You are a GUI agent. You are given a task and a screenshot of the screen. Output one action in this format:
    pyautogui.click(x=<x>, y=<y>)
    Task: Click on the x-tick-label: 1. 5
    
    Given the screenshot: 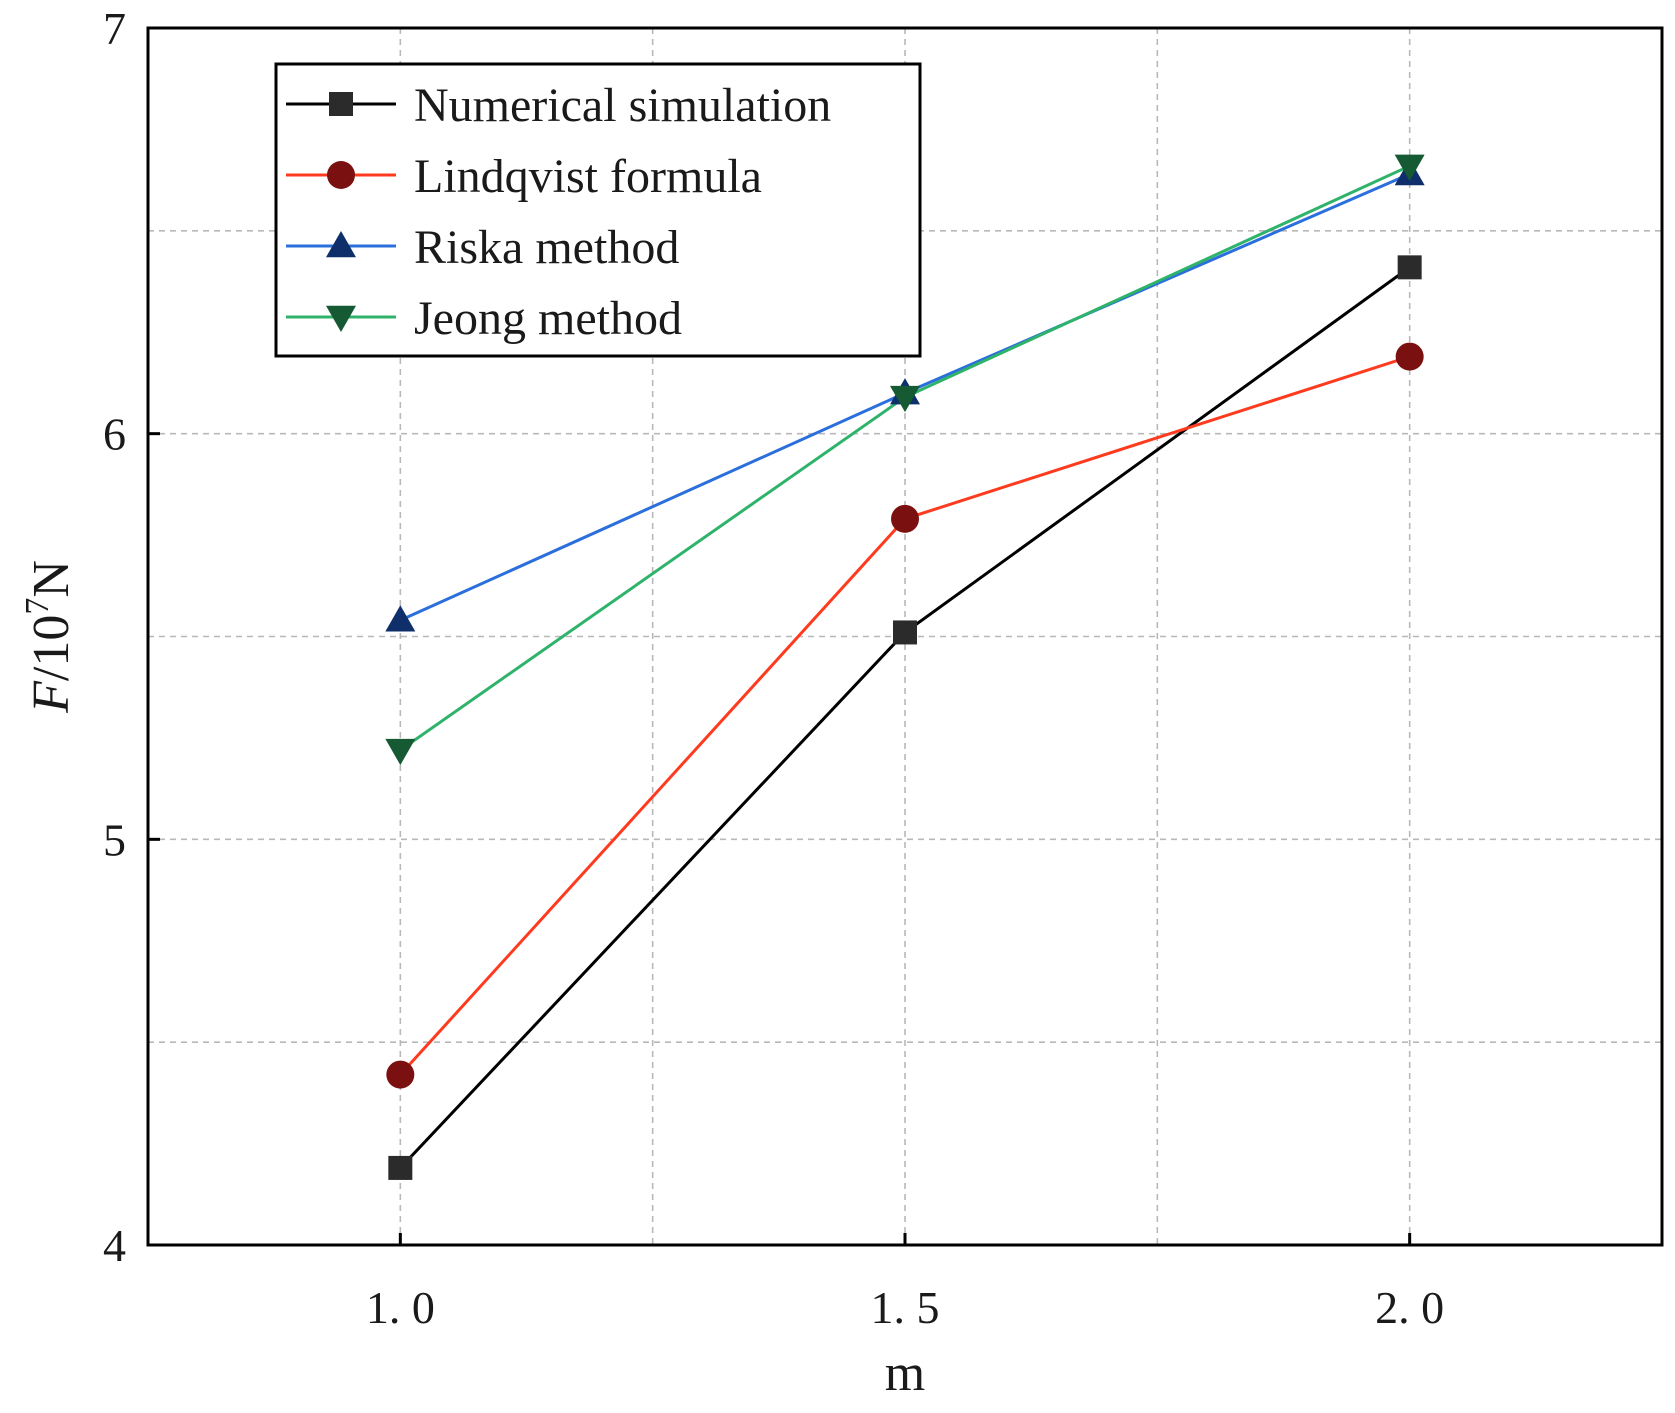 What is the action you would take?
    pyautogui.click(x=905, y=1307)
    